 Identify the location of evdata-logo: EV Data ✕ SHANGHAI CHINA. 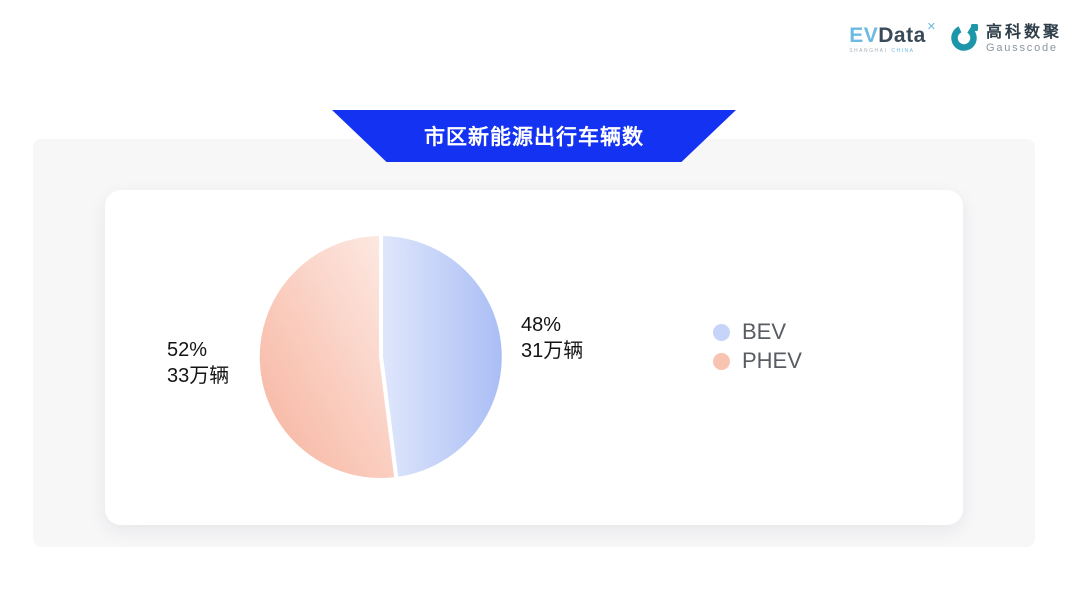
(892, 37).